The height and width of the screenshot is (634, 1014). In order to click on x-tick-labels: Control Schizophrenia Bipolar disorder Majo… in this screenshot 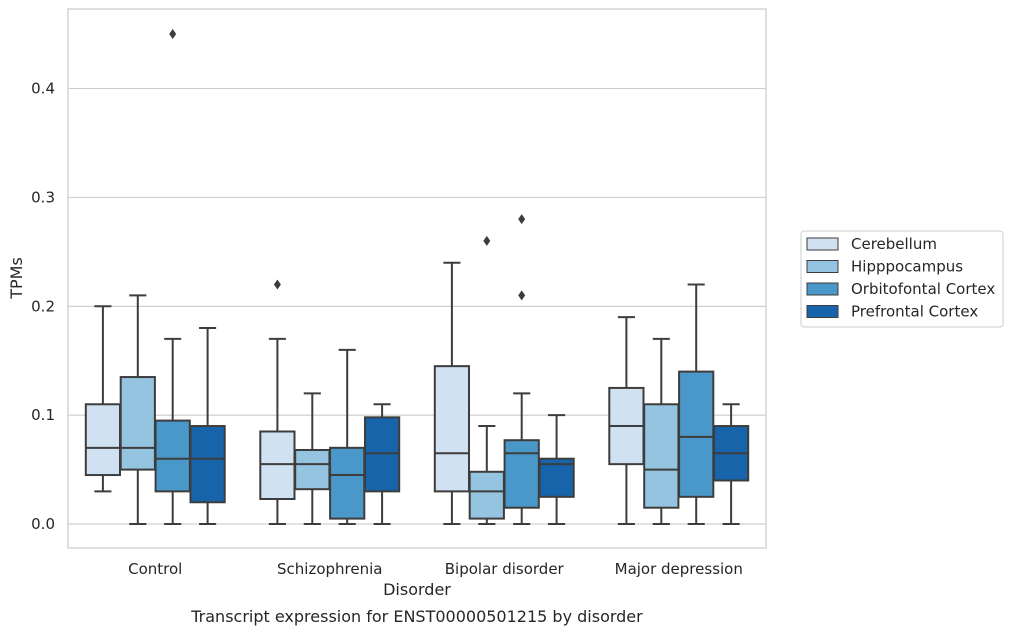, I will do `click(435, 569)`.